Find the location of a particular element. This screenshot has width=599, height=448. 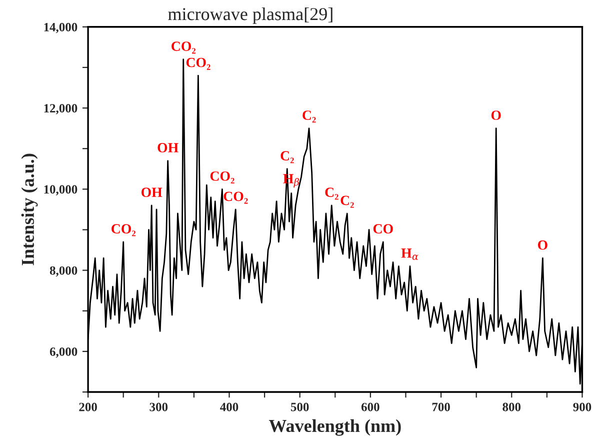

x-tick-label: 500 is located at coordinates (299, 407).